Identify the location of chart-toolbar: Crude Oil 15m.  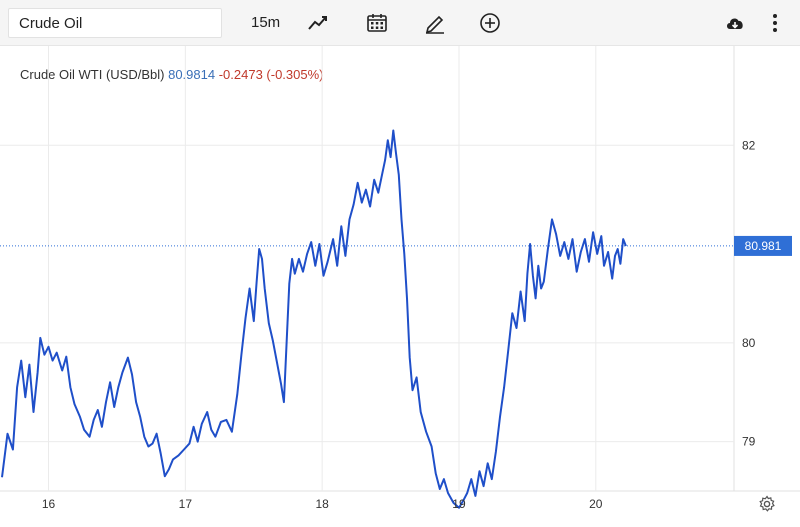
(400, 23).